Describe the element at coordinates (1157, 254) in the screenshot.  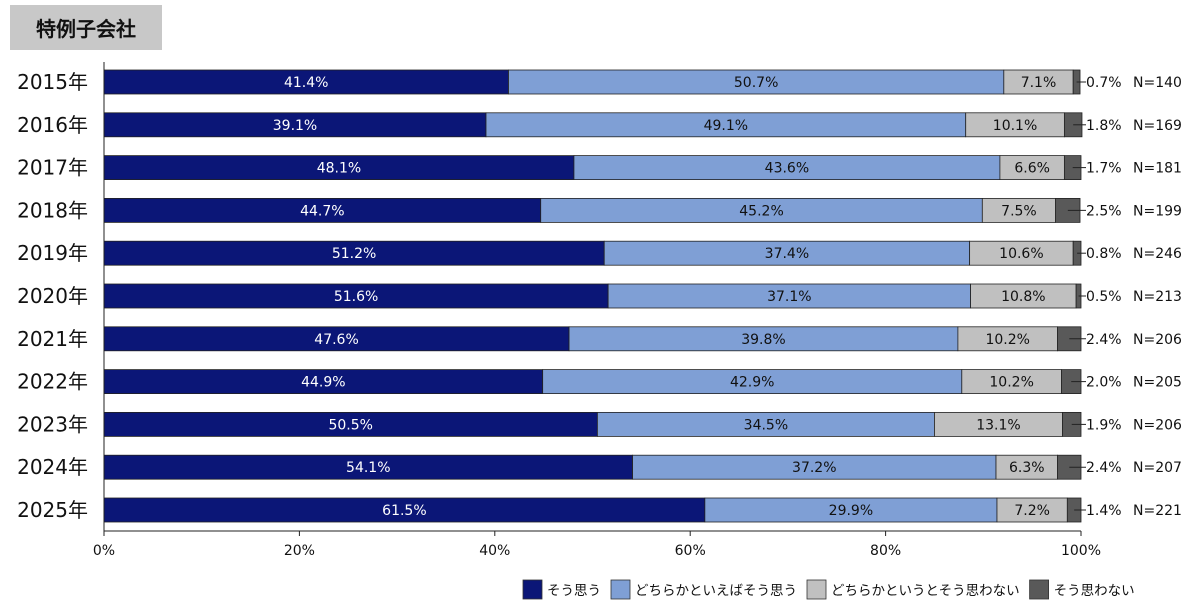
I see `n-label: N=246` at that location.